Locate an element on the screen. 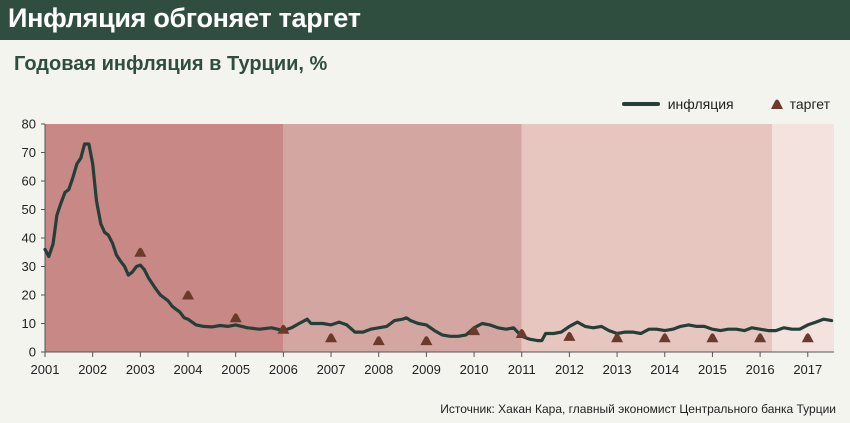  header-bar: Инфляция обгоняет таргет is located at coordinates (425, 20).